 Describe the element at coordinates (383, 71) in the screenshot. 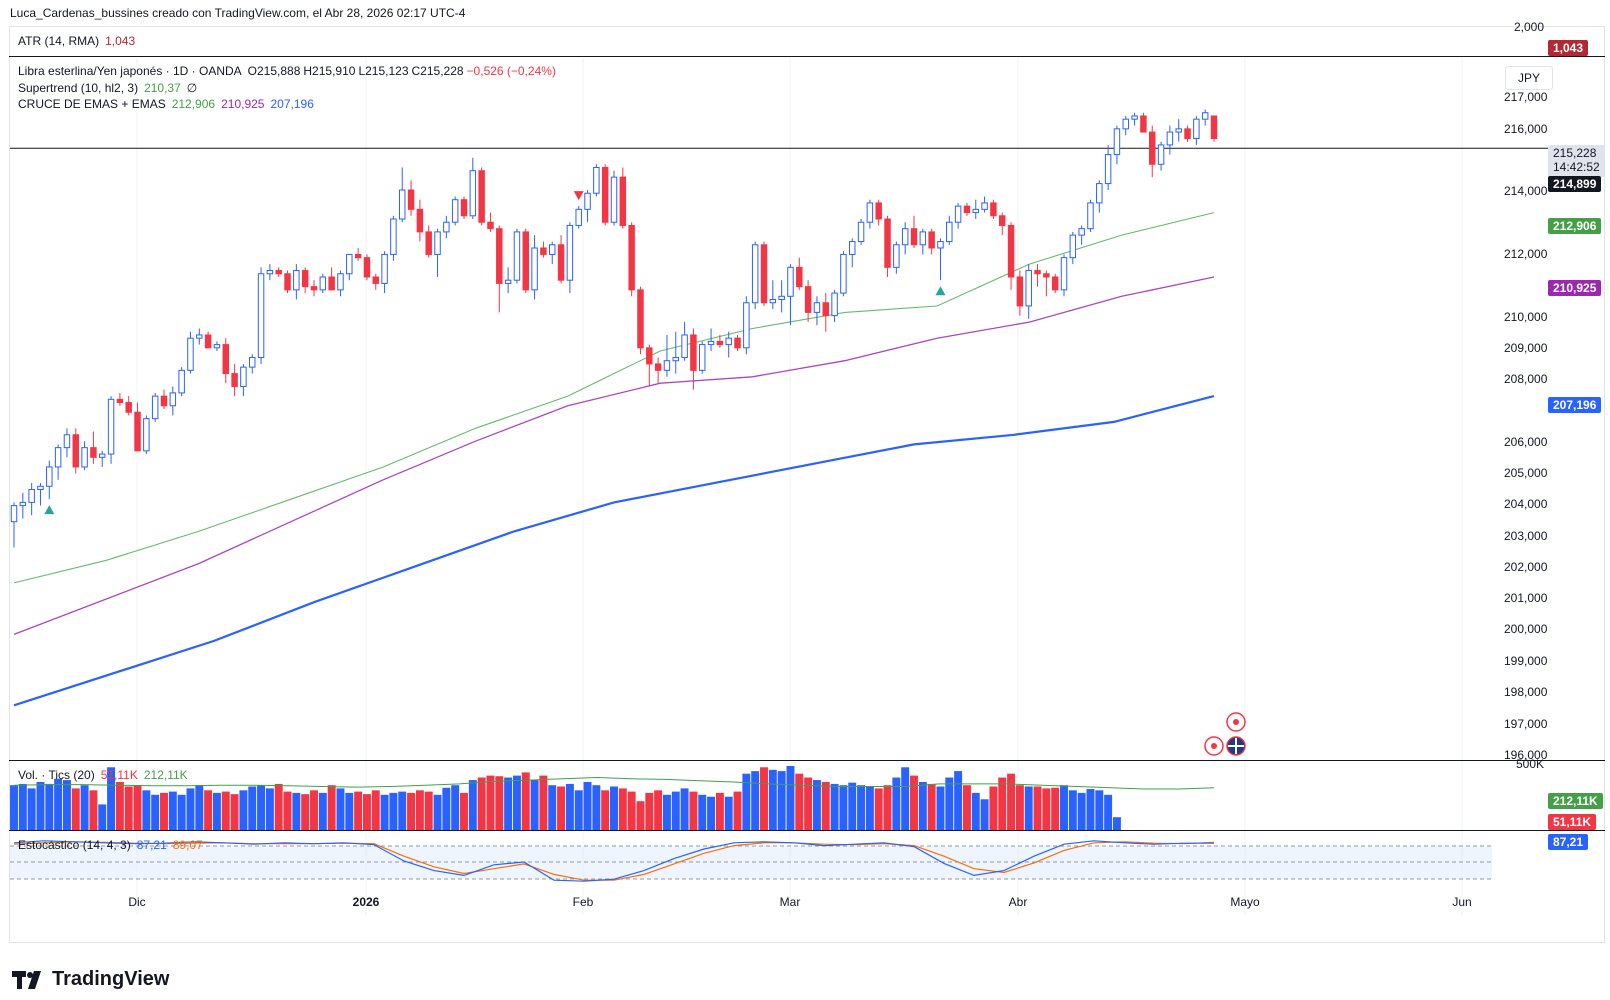

I see `ohlc-low: L215,123` at that location.